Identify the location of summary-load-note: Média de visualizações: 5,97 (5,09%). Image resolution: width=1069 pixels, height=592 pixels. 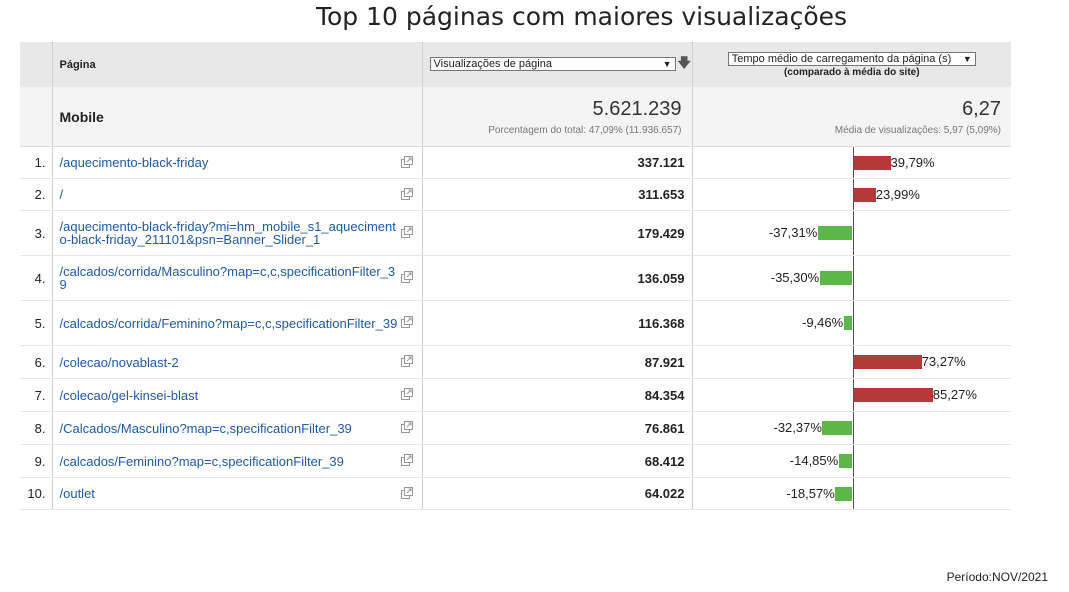
(917, 130).